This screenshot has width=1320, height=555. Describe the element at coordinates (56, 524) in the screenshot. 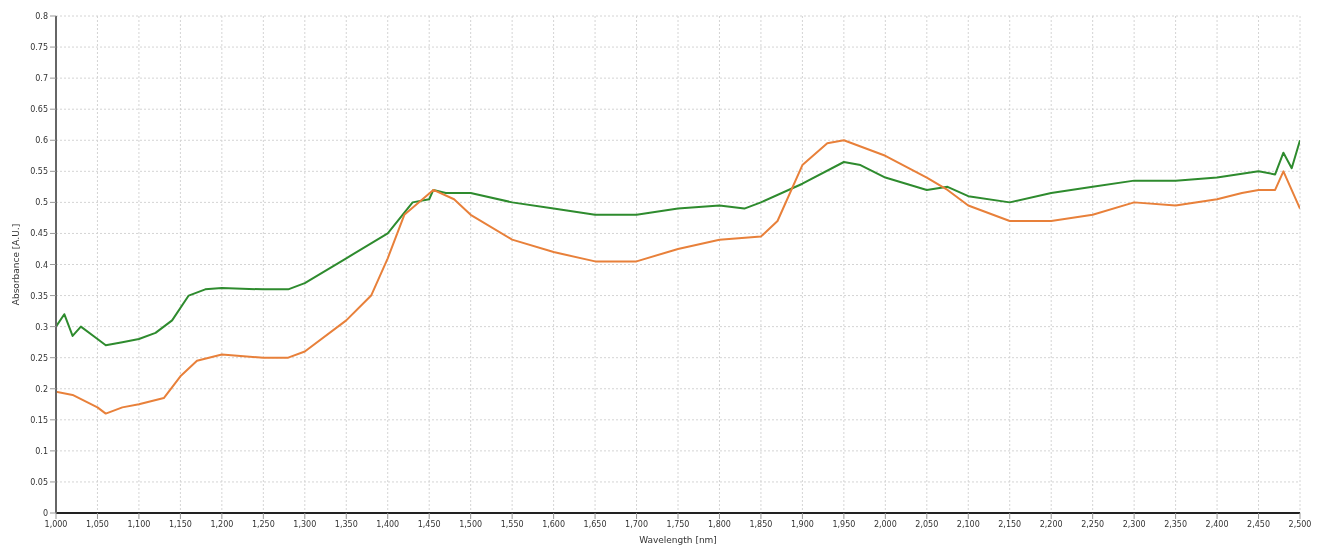

I see `x-tick-label: 1,000` at that location.